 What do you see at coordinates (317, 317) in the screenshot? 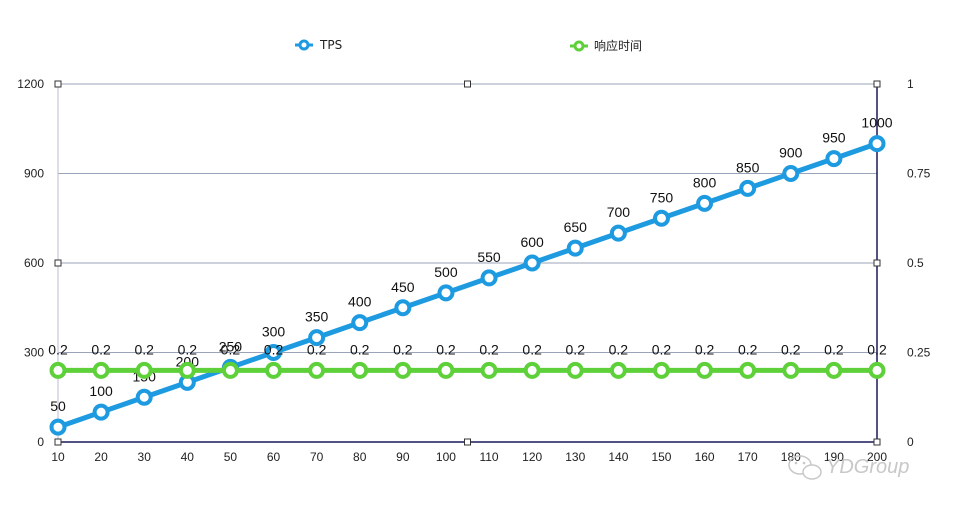
I see `data-label-0: 350` at bounding box center [317, 317].